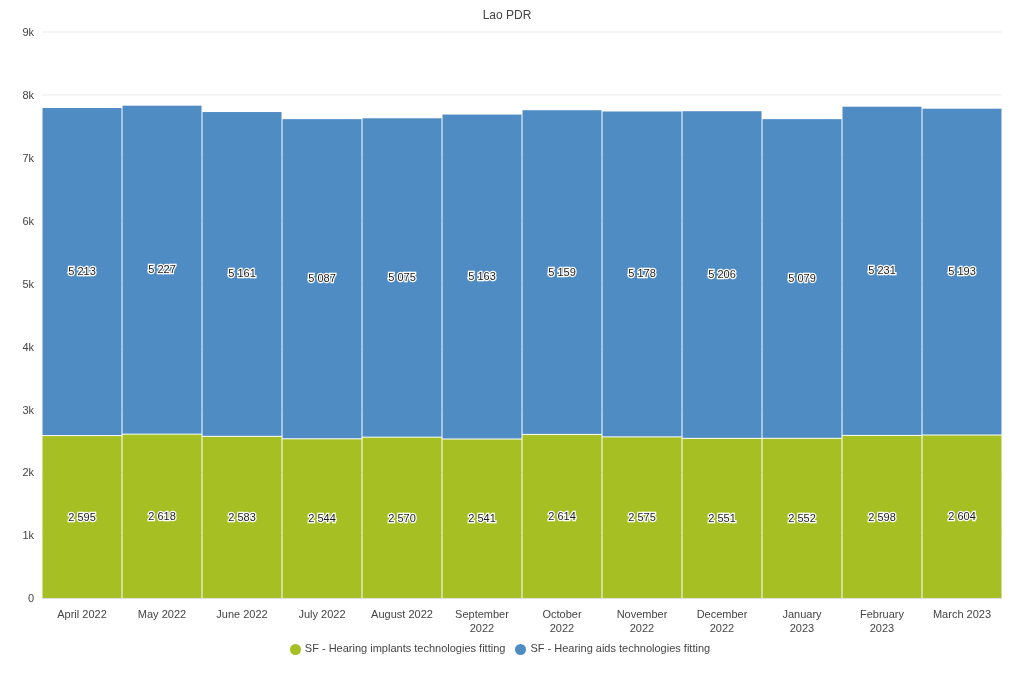 This screenshot has height=673, width=1014. Describe the element at coordinates (482, 276) in the screenshot. I see `data-label: 5 163` at that location.